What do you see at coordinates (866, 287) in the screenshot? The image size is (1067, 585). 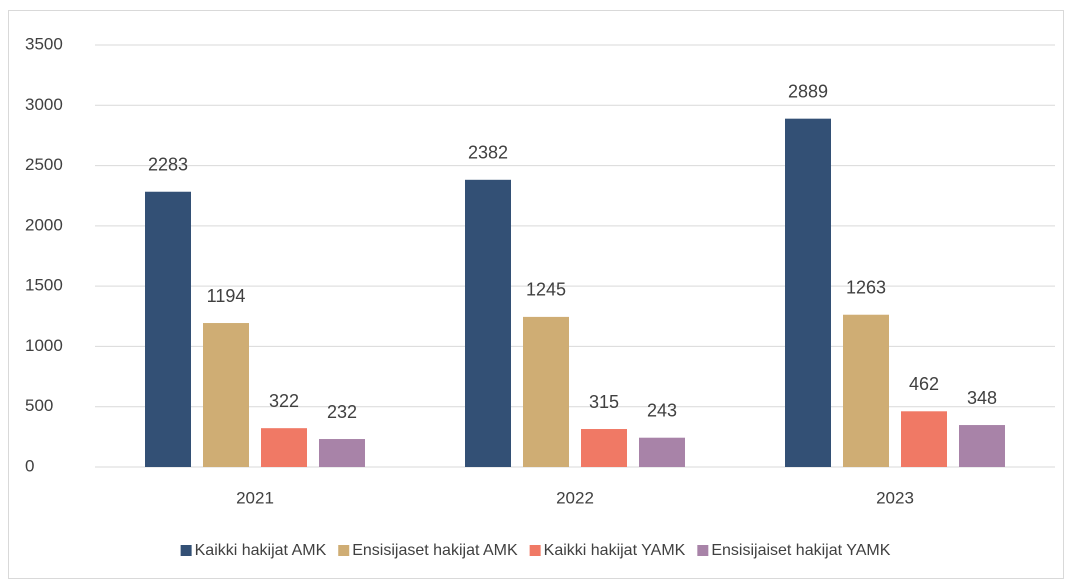 I see `data-label: 1263` at bounding box center [866, 287].